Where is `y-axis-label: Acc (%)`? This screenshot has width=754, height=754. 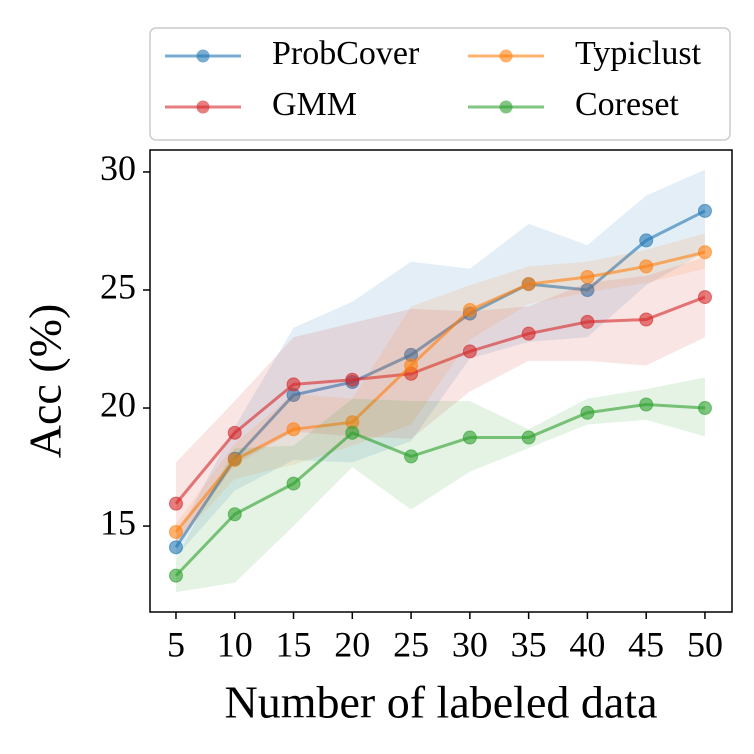
y-axis-label: Acc (%) is located at coordinates (45, 381).